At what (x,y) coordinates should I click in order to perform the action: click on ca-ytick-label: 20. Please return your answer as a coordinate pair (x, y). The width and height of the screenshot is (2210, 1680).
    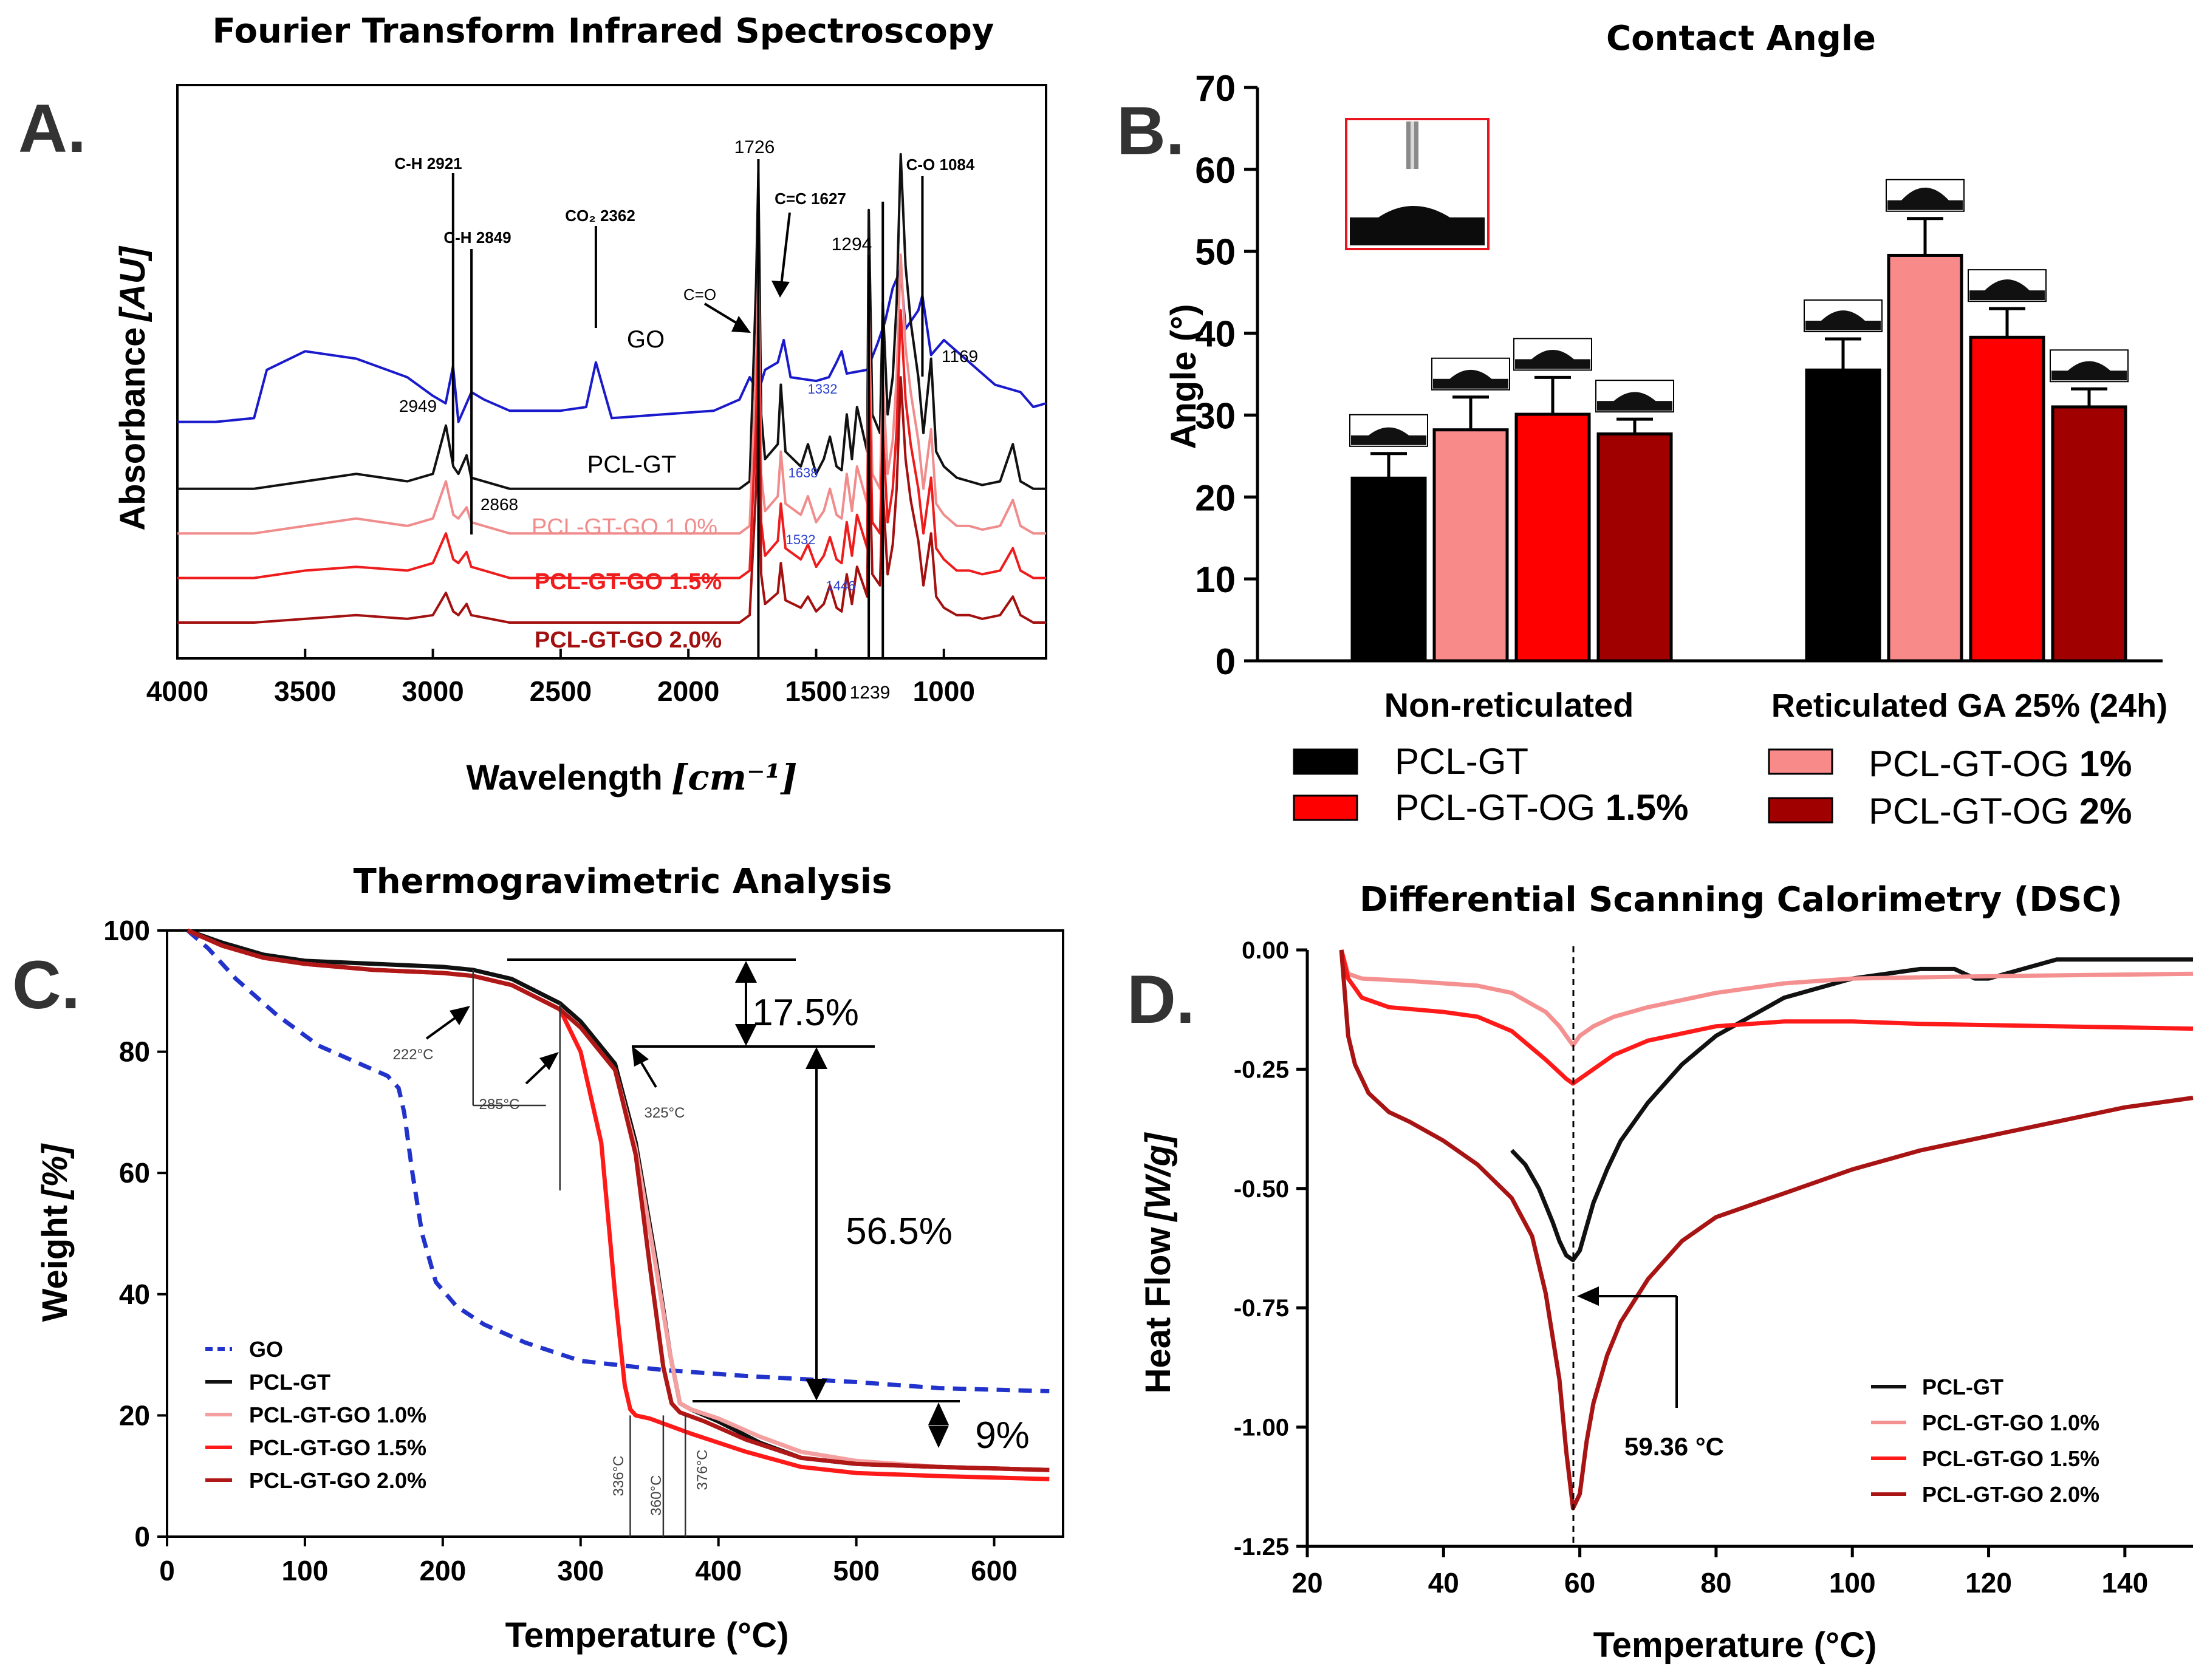
    Looking at the image, I should click on (1215, 497).